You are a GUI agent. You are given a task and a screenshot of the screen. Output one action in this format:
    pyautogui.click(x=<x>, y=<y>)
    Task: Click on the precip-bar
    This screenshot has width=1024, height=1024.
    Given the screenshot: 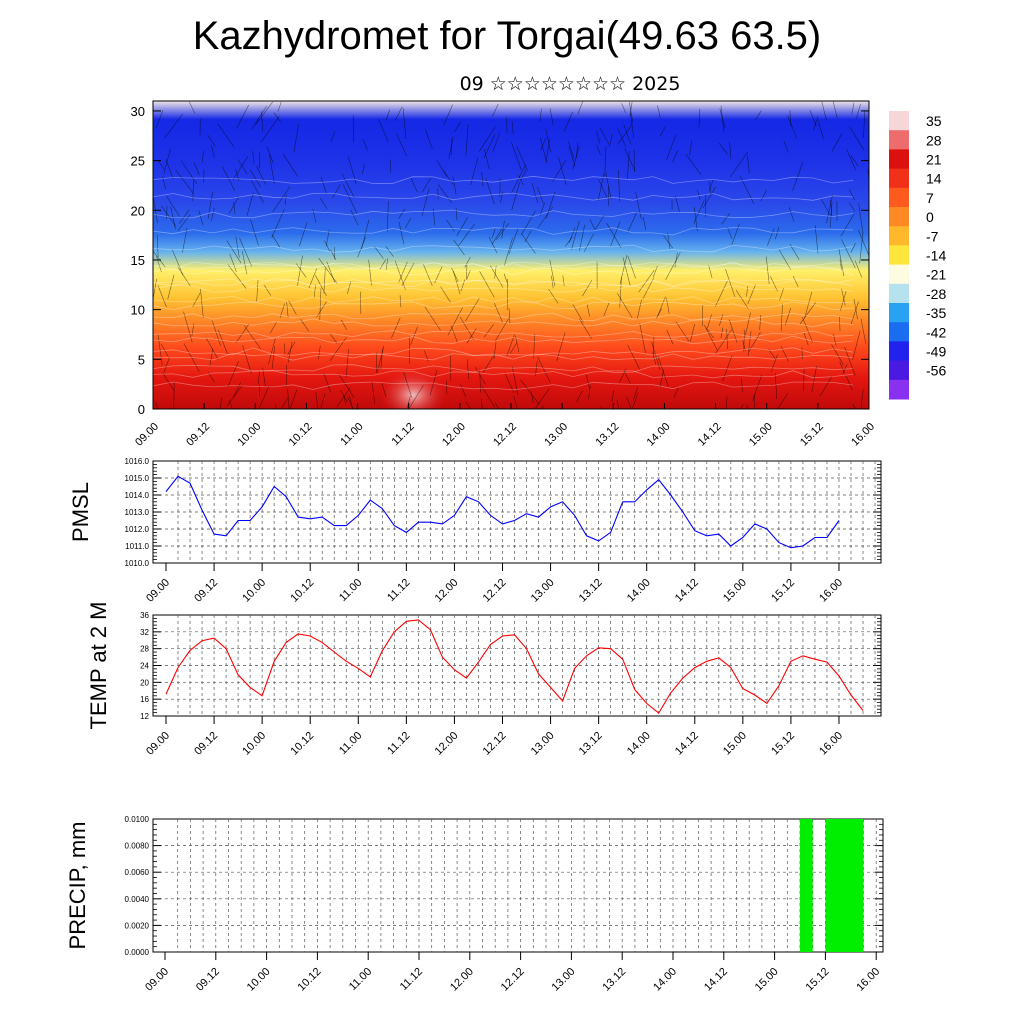 What is the action you would take?
    pyautogui.click(x=844, y=885)
    